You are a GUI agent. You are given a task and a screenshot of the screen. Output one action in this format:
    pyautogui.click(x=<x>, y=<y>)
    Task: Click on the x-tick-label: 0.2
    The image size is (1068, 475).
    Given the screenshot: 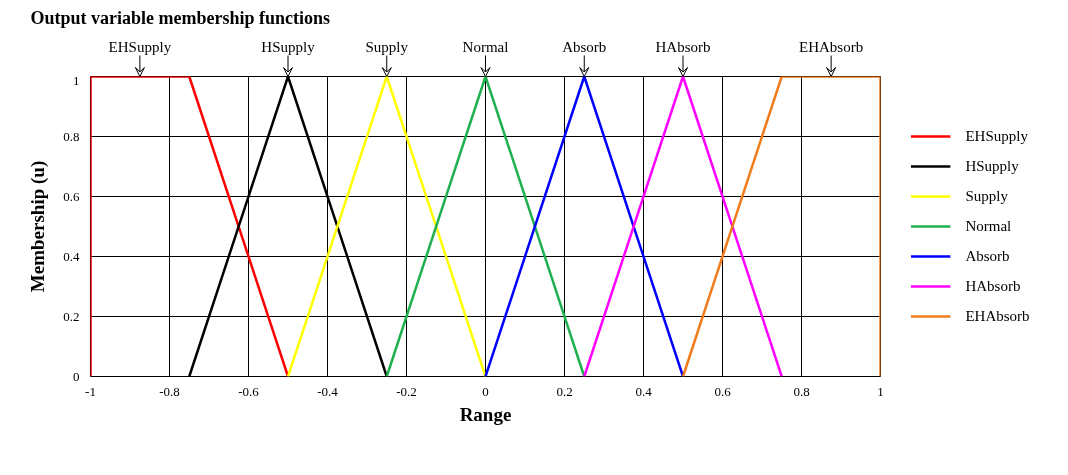 What is the action you would take?
    pyautogui.click(x=564, y=391)
    